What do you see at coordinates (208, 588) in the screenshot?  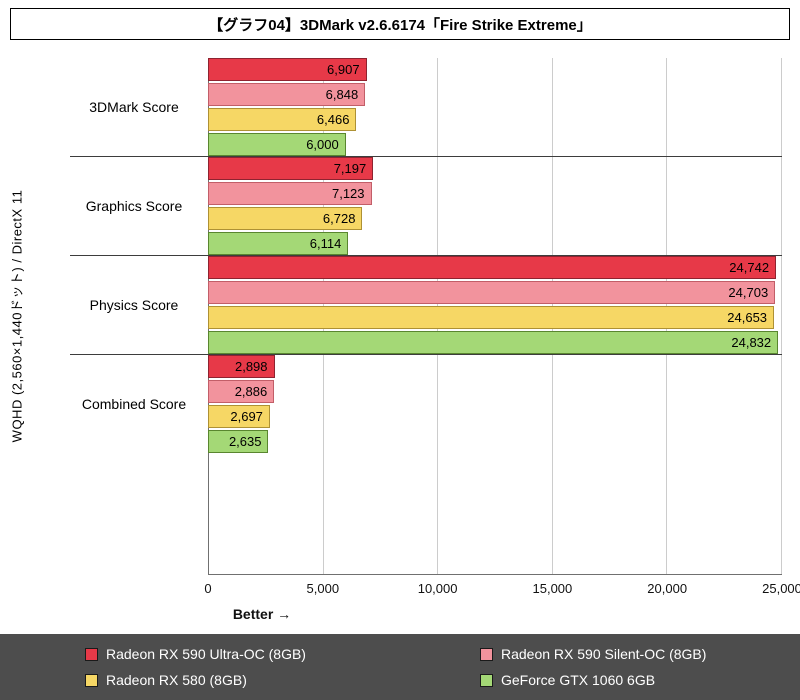 I see `x-tick-label: 0` at bounding box center [208, 588].